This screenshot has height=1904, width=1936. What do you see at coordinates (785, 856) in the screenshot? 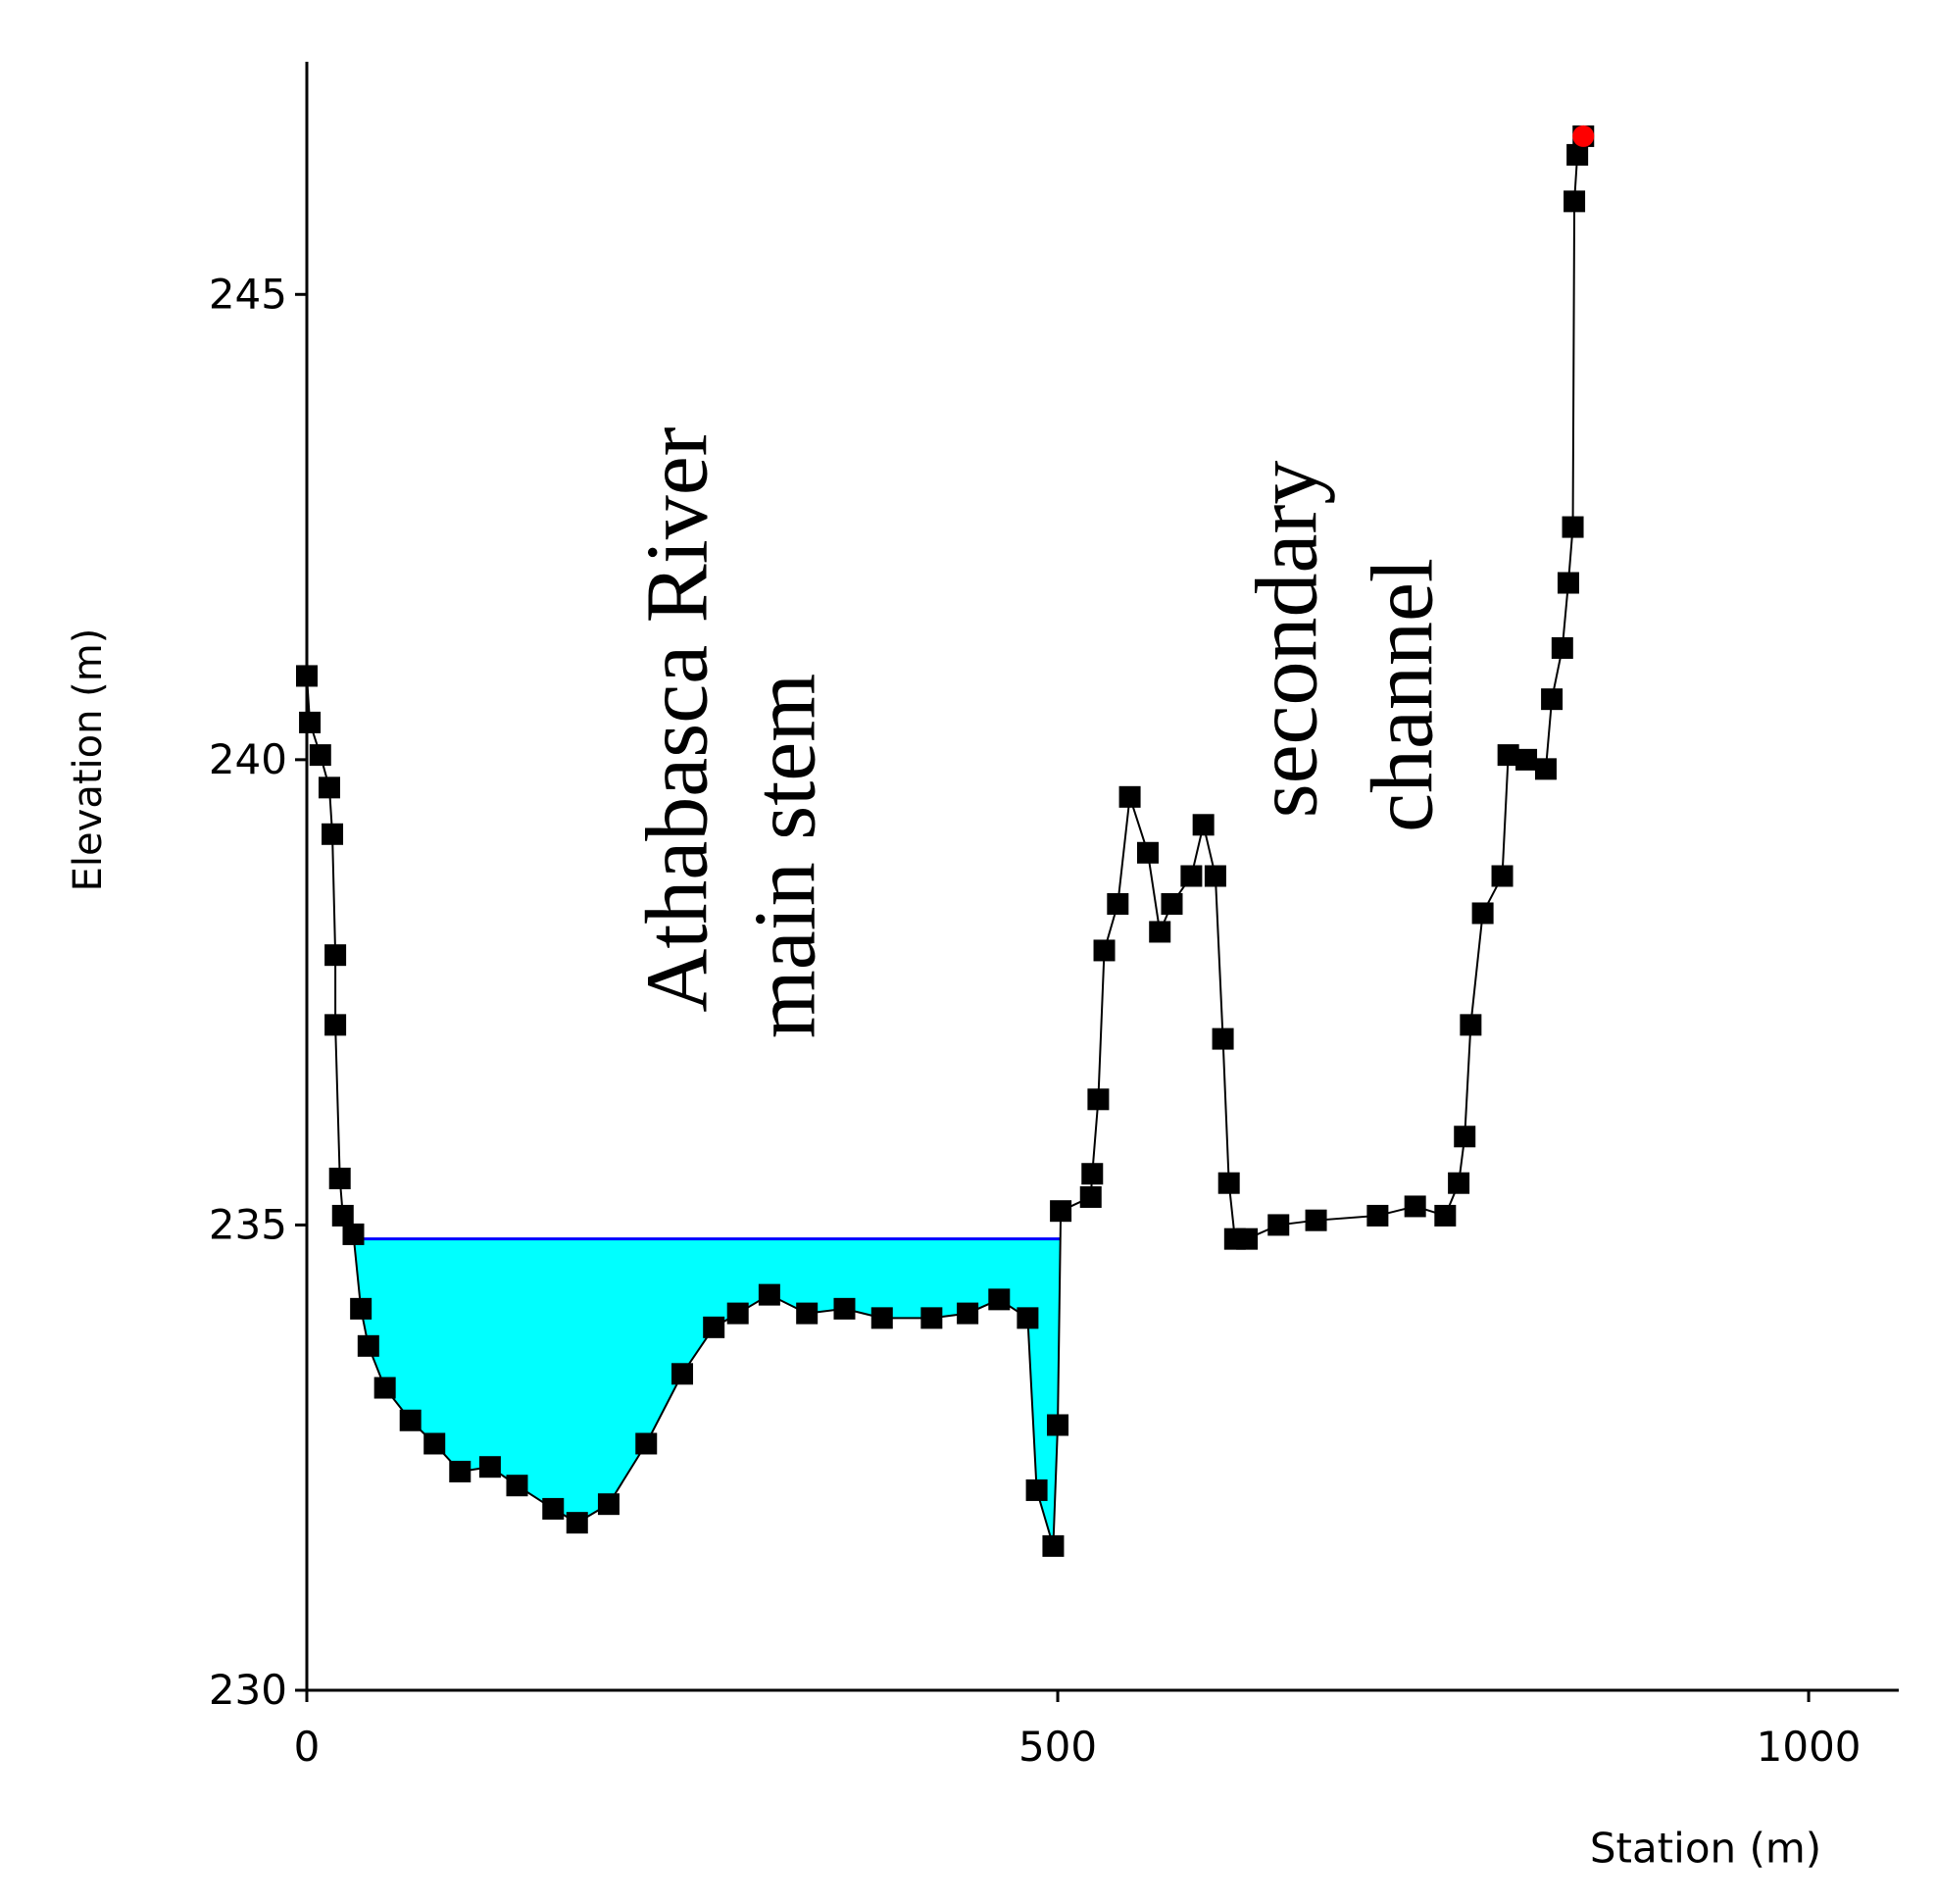
I see `annotation: main stem` at bounding box center [785, 856].